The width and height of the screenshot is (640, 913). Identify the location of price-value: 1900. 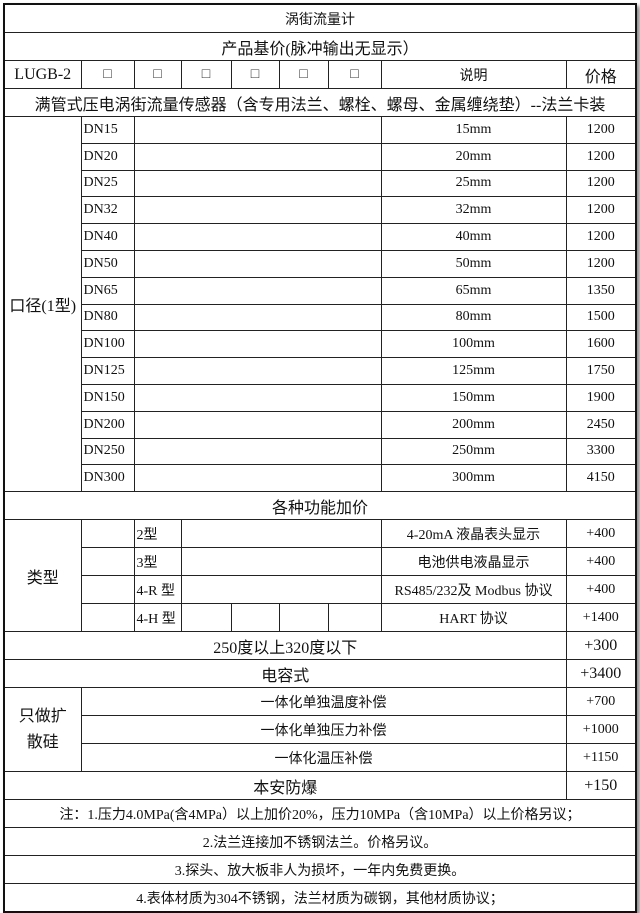
(601, 397).